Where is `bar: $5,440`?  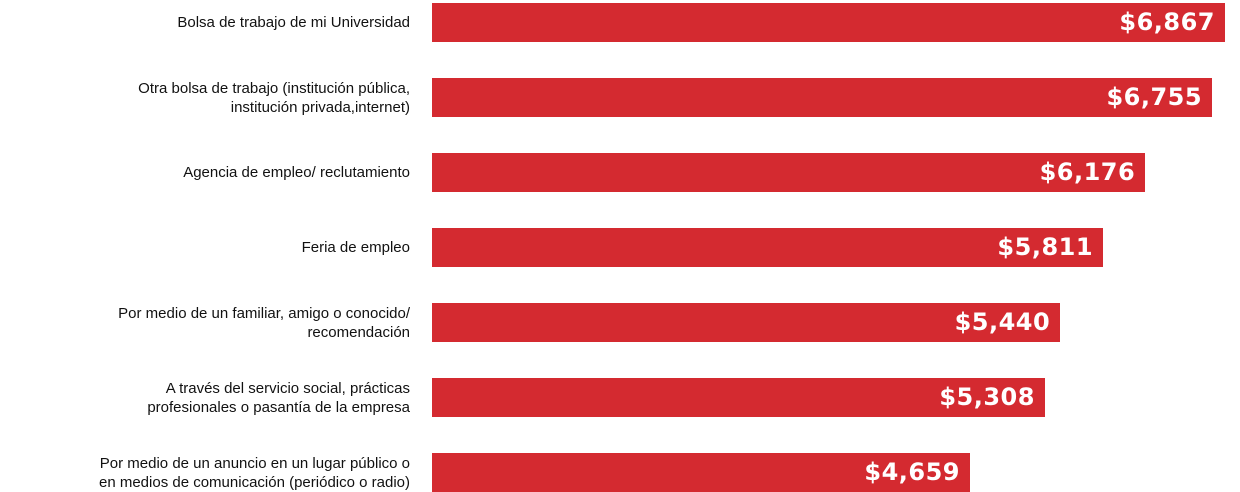 bar: $5,440 is located at coordinates (746, 322).